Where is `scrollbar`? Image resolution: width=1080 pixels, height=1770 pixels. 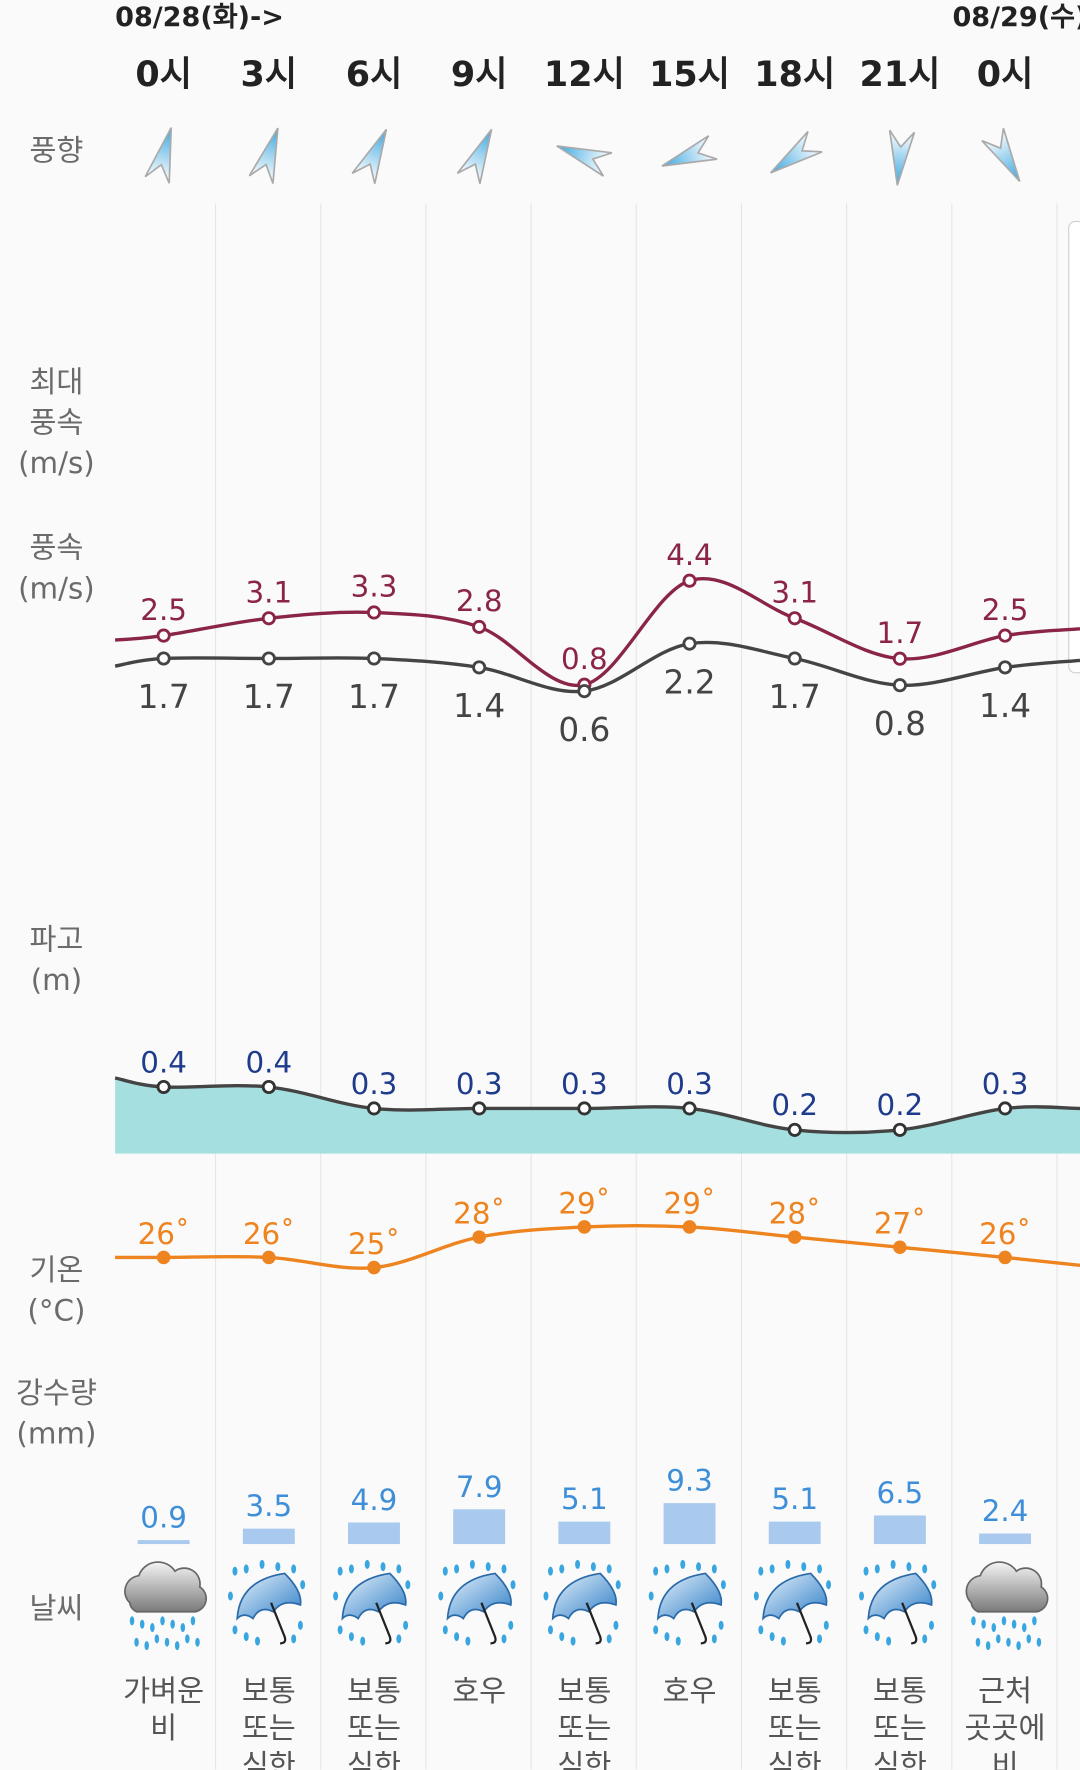 scrollbar is located at coordinates (1074, 447).